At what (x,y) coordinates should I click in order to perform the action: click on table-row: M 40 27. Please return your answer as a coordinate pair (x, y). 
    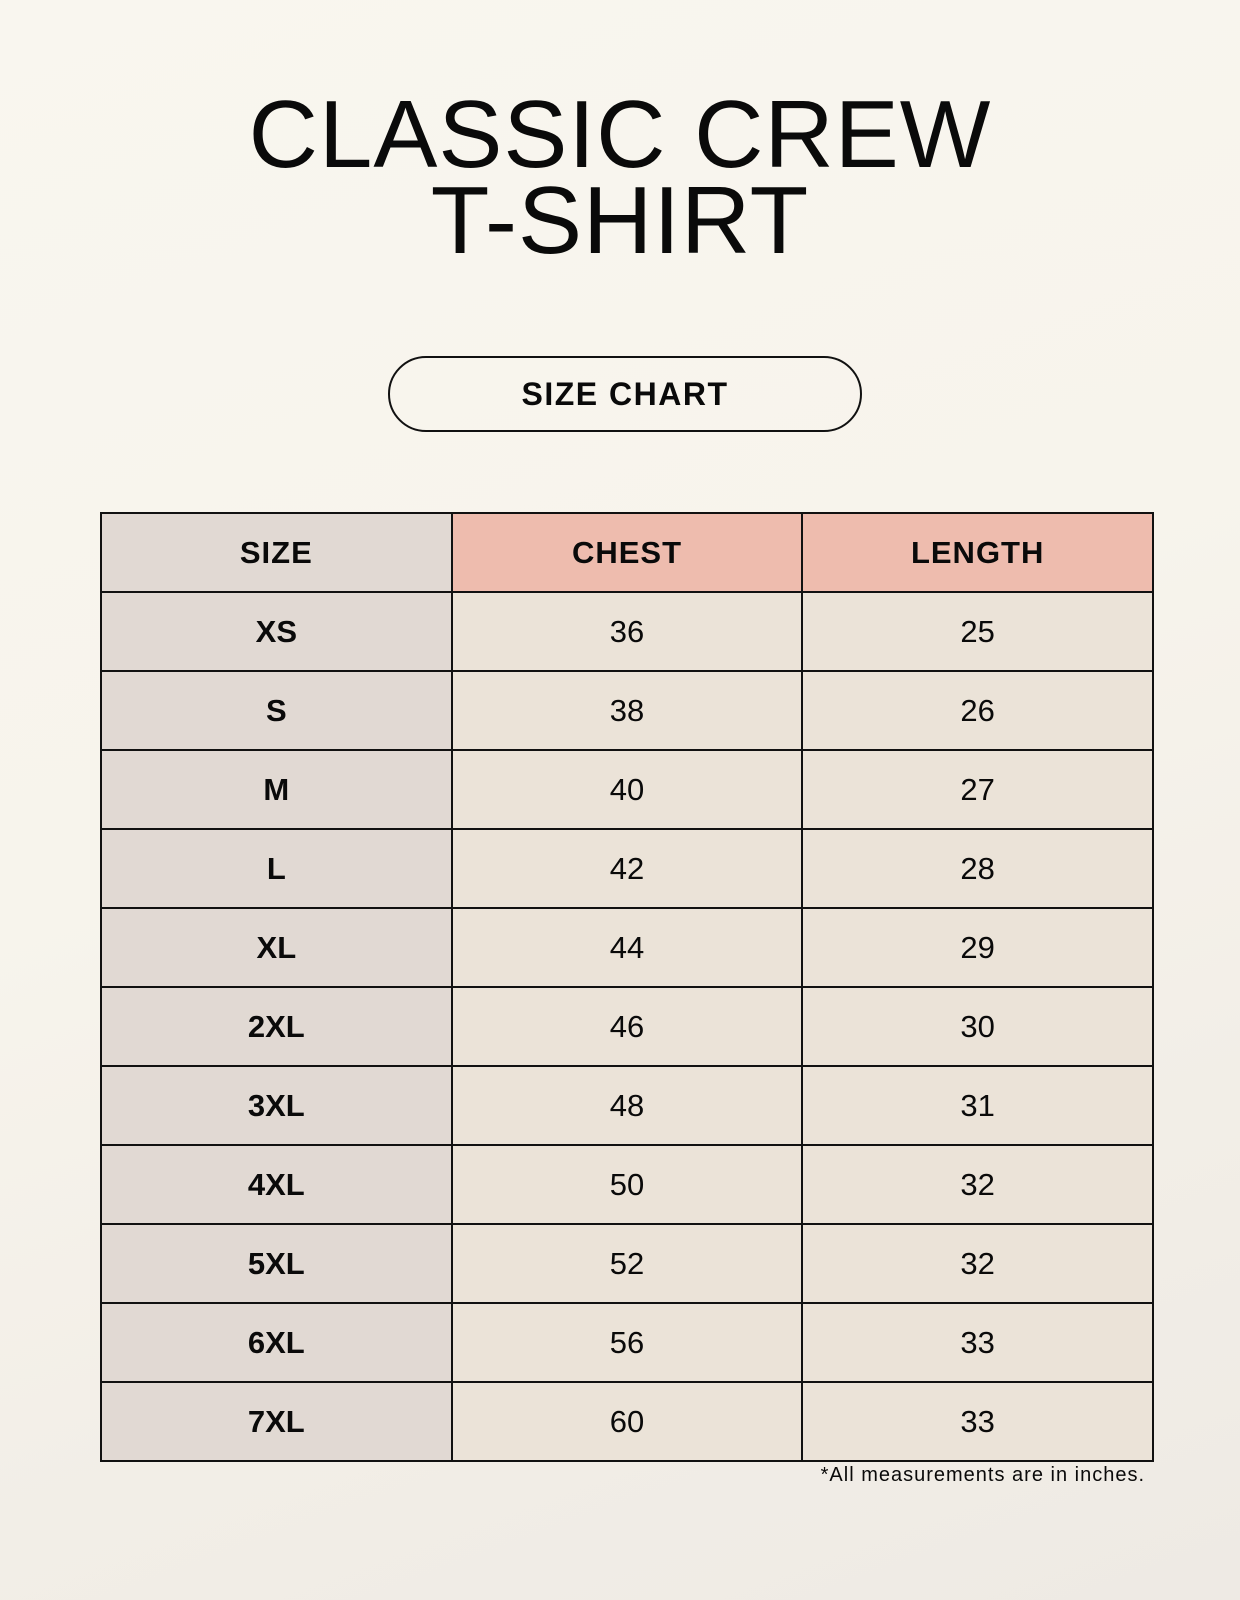
    Looking at the image, I should click on (627, 789).